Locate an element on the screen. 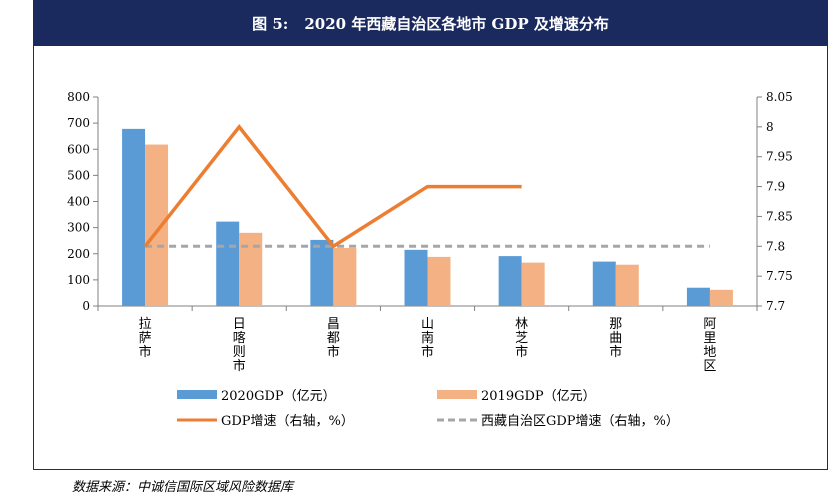 The width and height of the screenshot is (828, 495). y-left-tick-label: 500 is located at coordinates (78, 175).